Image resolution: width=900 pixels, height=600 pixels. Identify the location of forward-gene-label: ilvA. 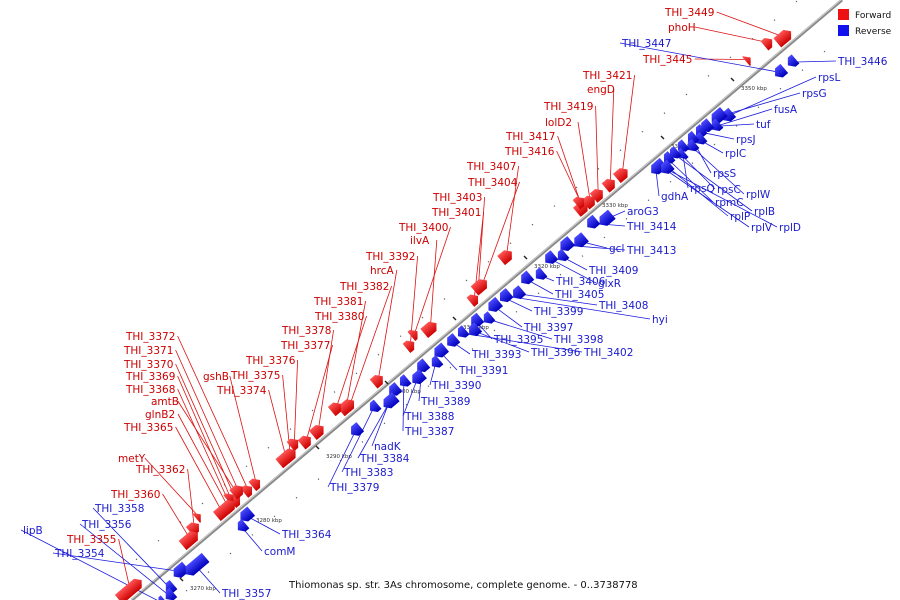
(420, 241).